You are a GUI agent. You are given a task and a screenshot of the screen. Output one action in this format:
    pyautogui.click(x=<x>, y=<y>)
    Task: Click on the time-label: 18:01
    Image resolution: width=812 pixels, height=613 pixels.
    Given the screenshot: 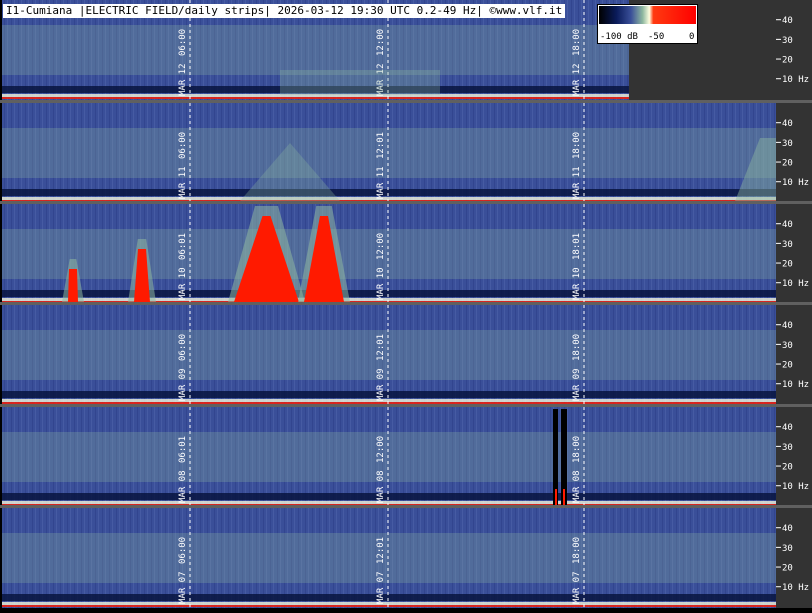 What is the action you would take?
    pyautogui.click(x=577, y=246)
    